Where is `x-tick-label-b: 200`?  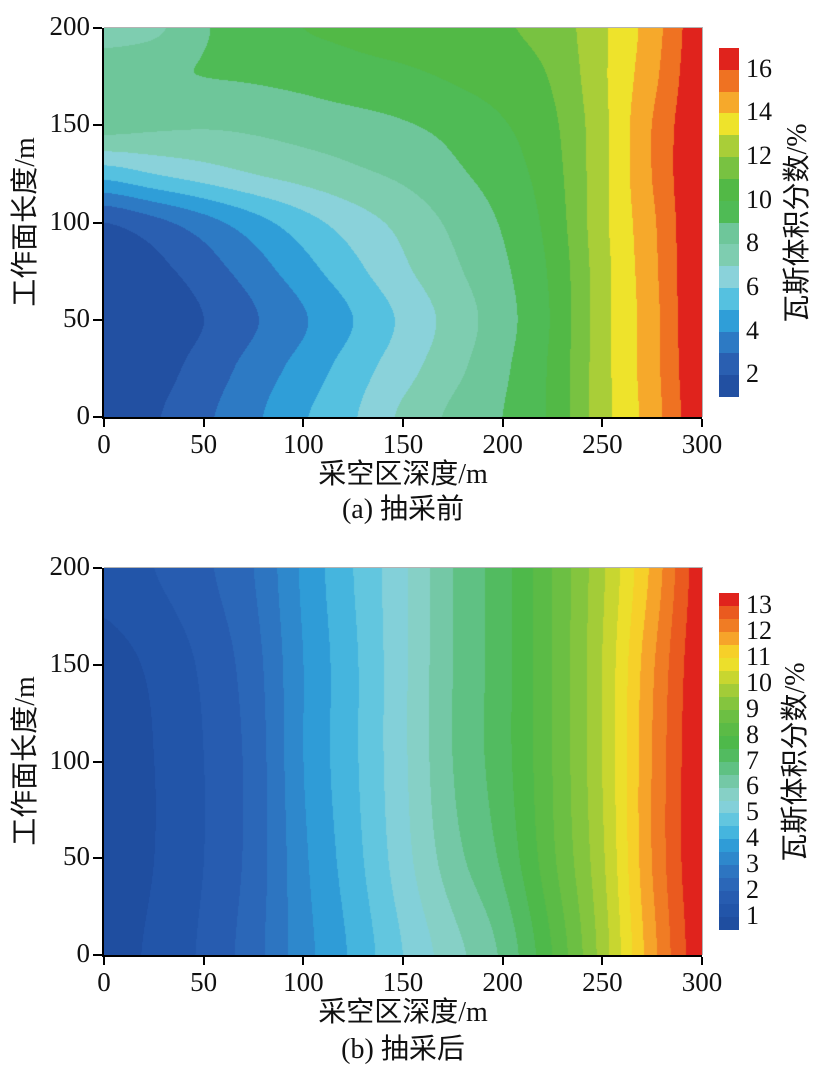 x-tick-label-b: 200 is located at coordinates (502, 982).